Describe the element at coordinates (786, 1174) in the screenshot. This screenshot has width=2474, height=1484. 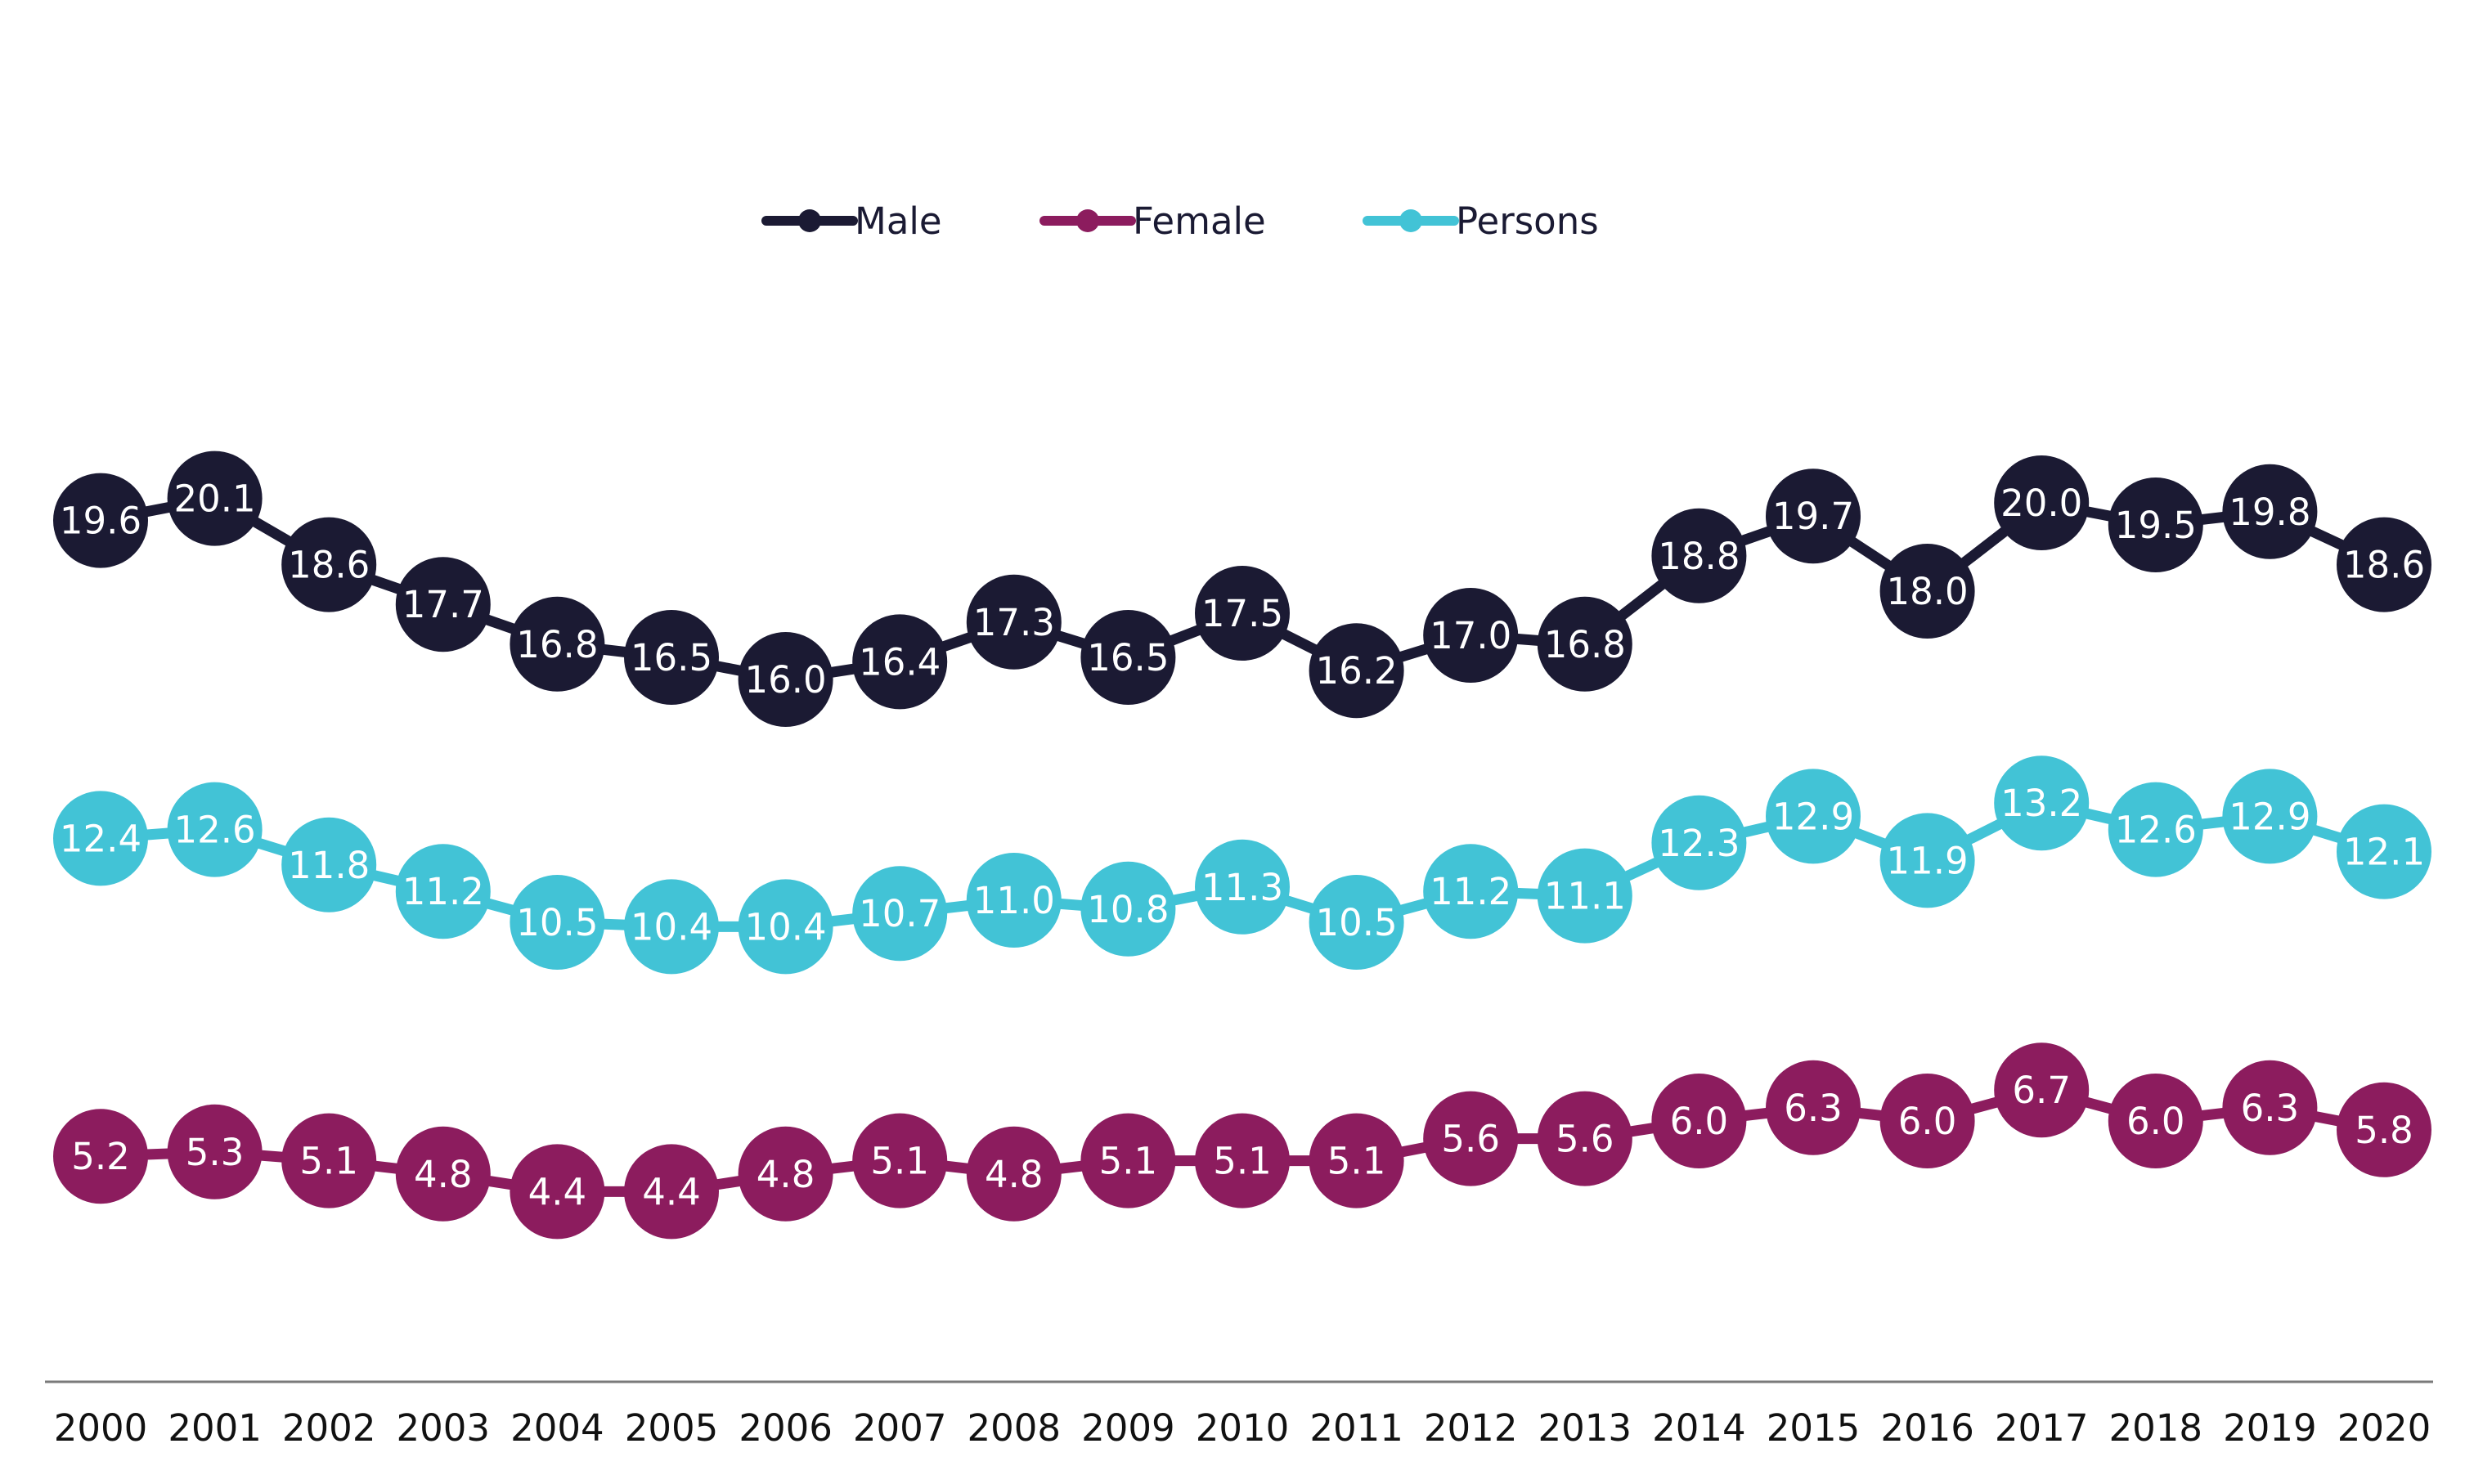
I see `data-label: 4.8` at that location.